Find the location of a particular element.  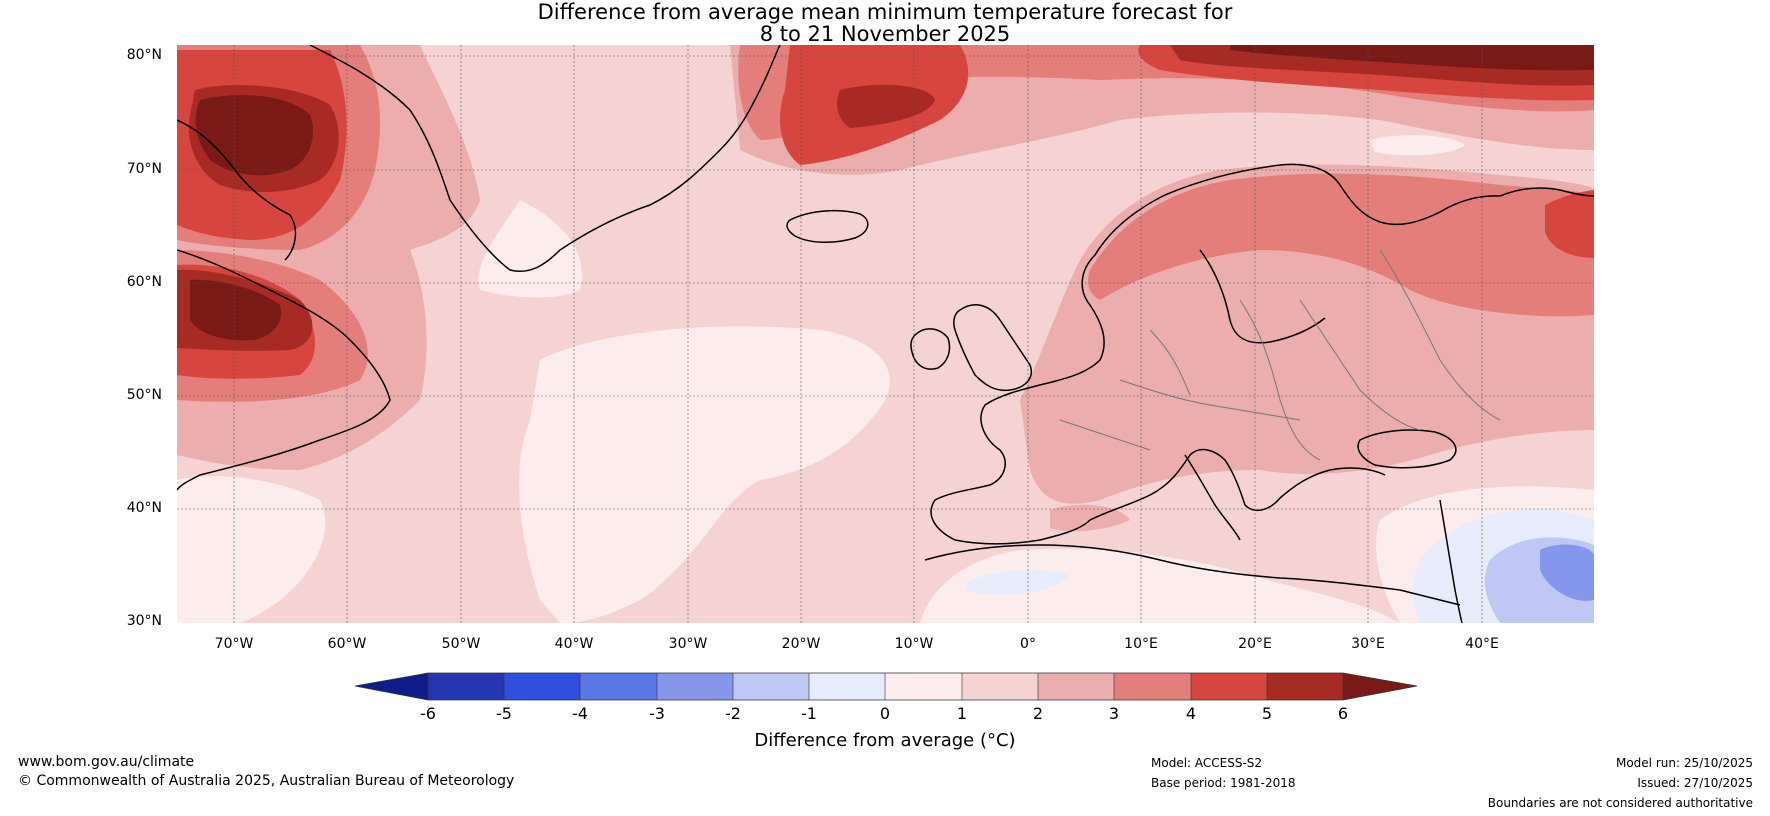

lon-label-60w: 60°W is located at coordinates (347, 644).